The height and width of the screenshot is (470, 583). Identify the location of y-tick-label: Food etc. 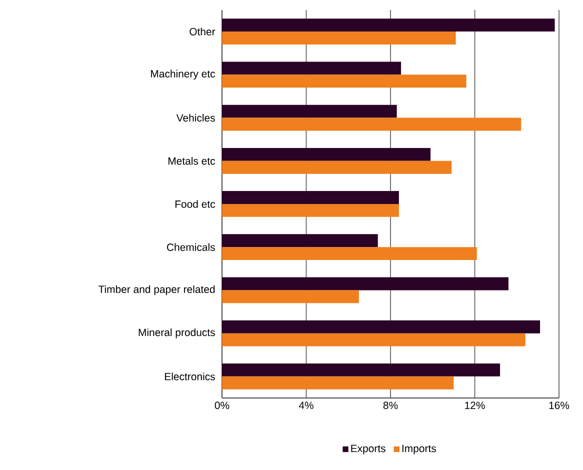
(195, 204).